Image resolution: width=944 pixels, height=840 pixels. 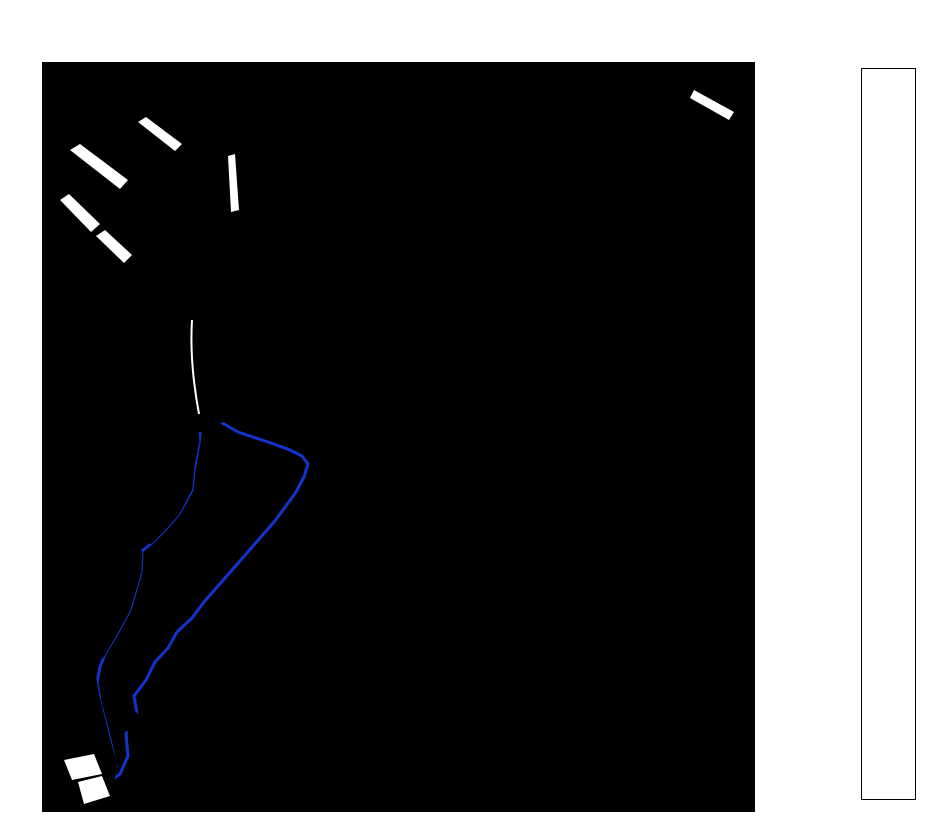 What do you see at coordinates (433, 293) in the screenshot?
I see `sst-gulf-of-maine-patch` at bounding box center [433, 293].